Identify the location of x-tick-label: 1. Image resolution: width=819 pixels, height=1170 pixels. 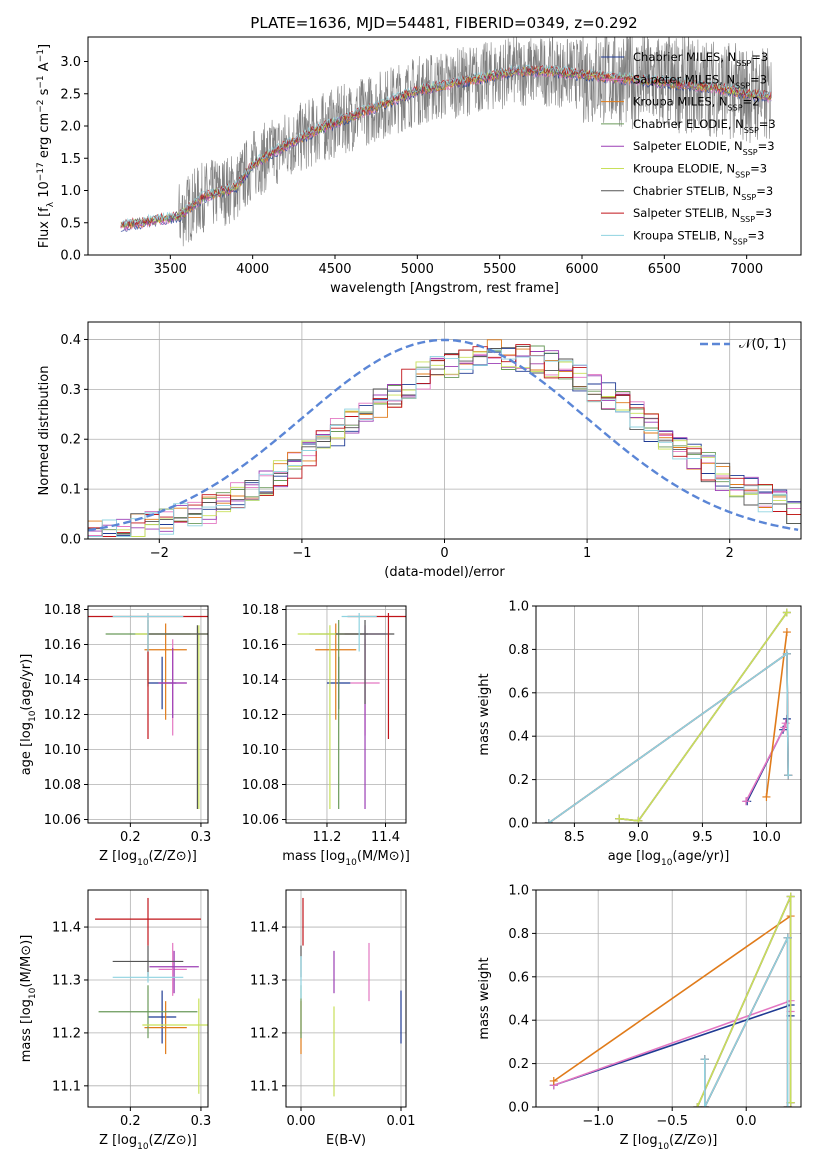
(587, 553).